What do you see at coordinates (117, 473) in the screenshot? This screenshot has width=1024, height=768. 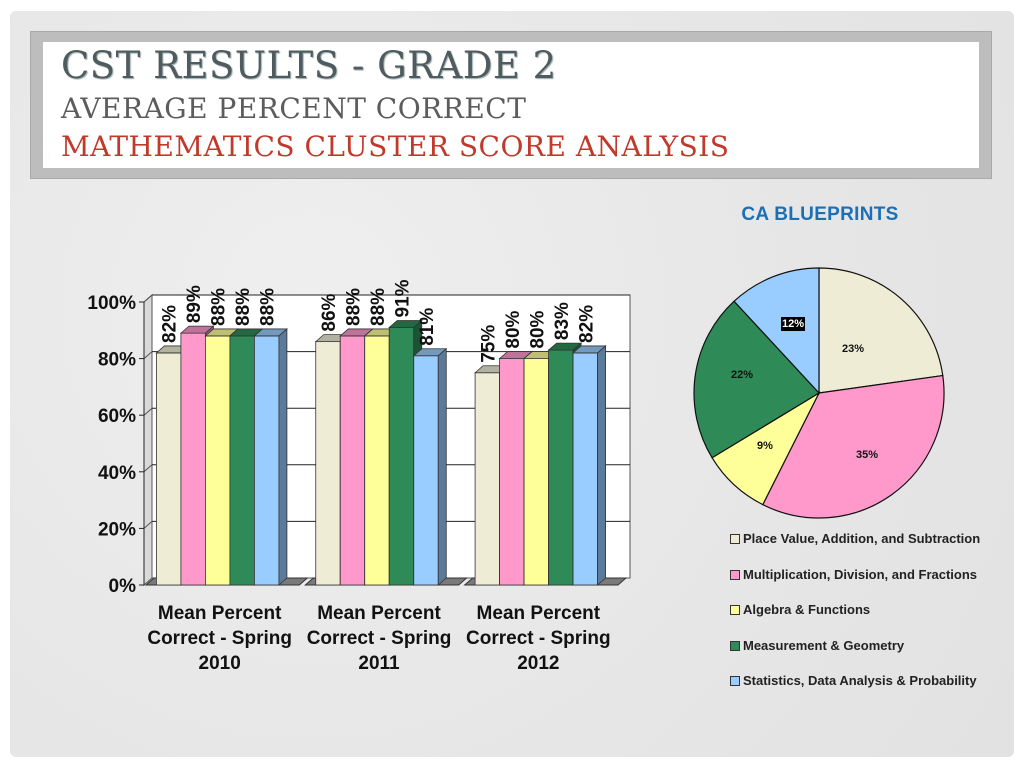 I see `y-tick-label: 40%` at bounding box center [117, 473].